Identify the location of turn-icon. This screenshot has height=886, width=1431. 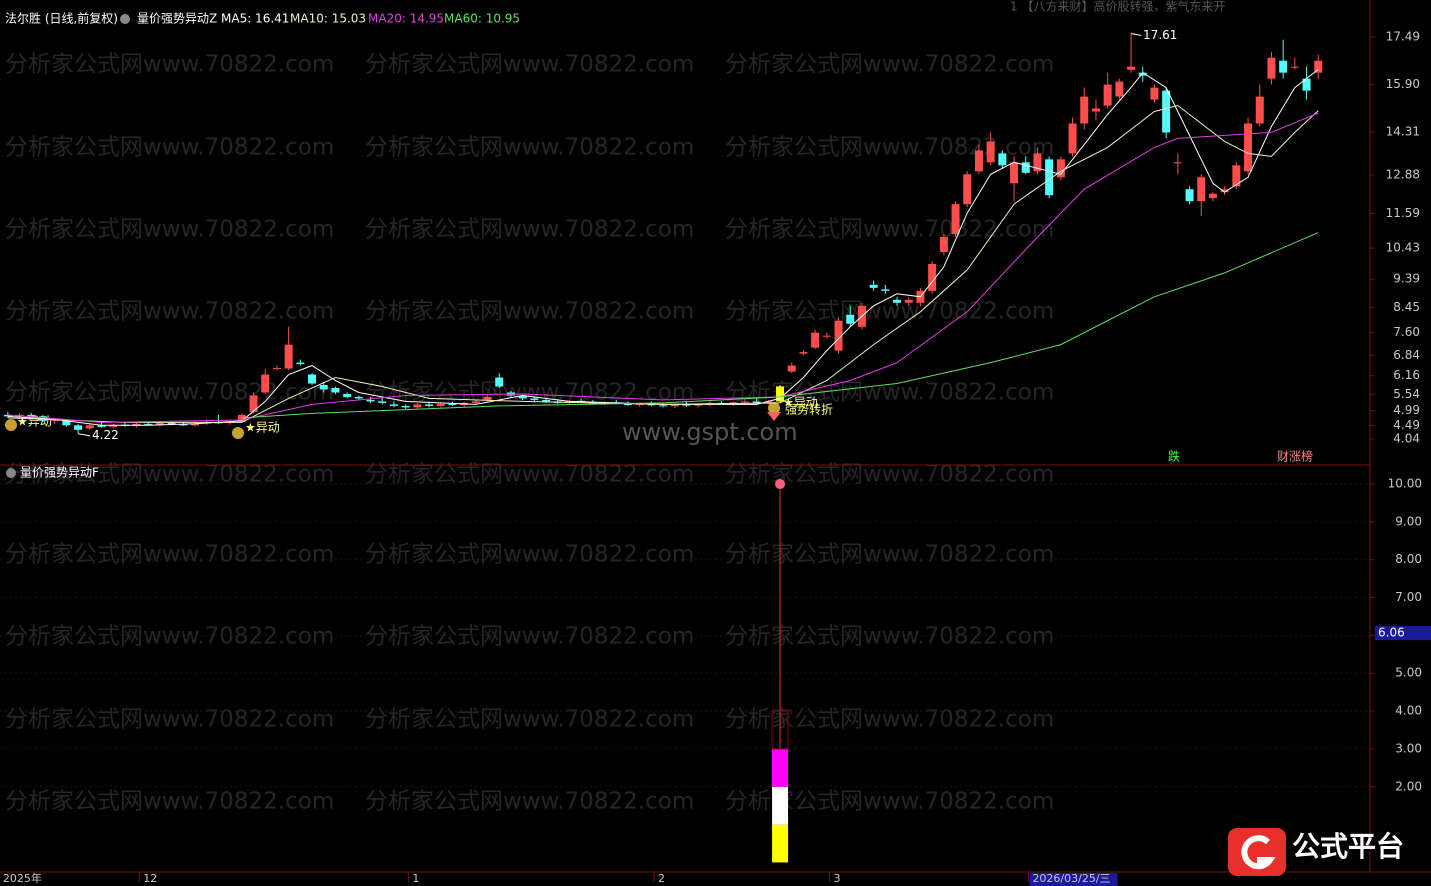
(774, 416).